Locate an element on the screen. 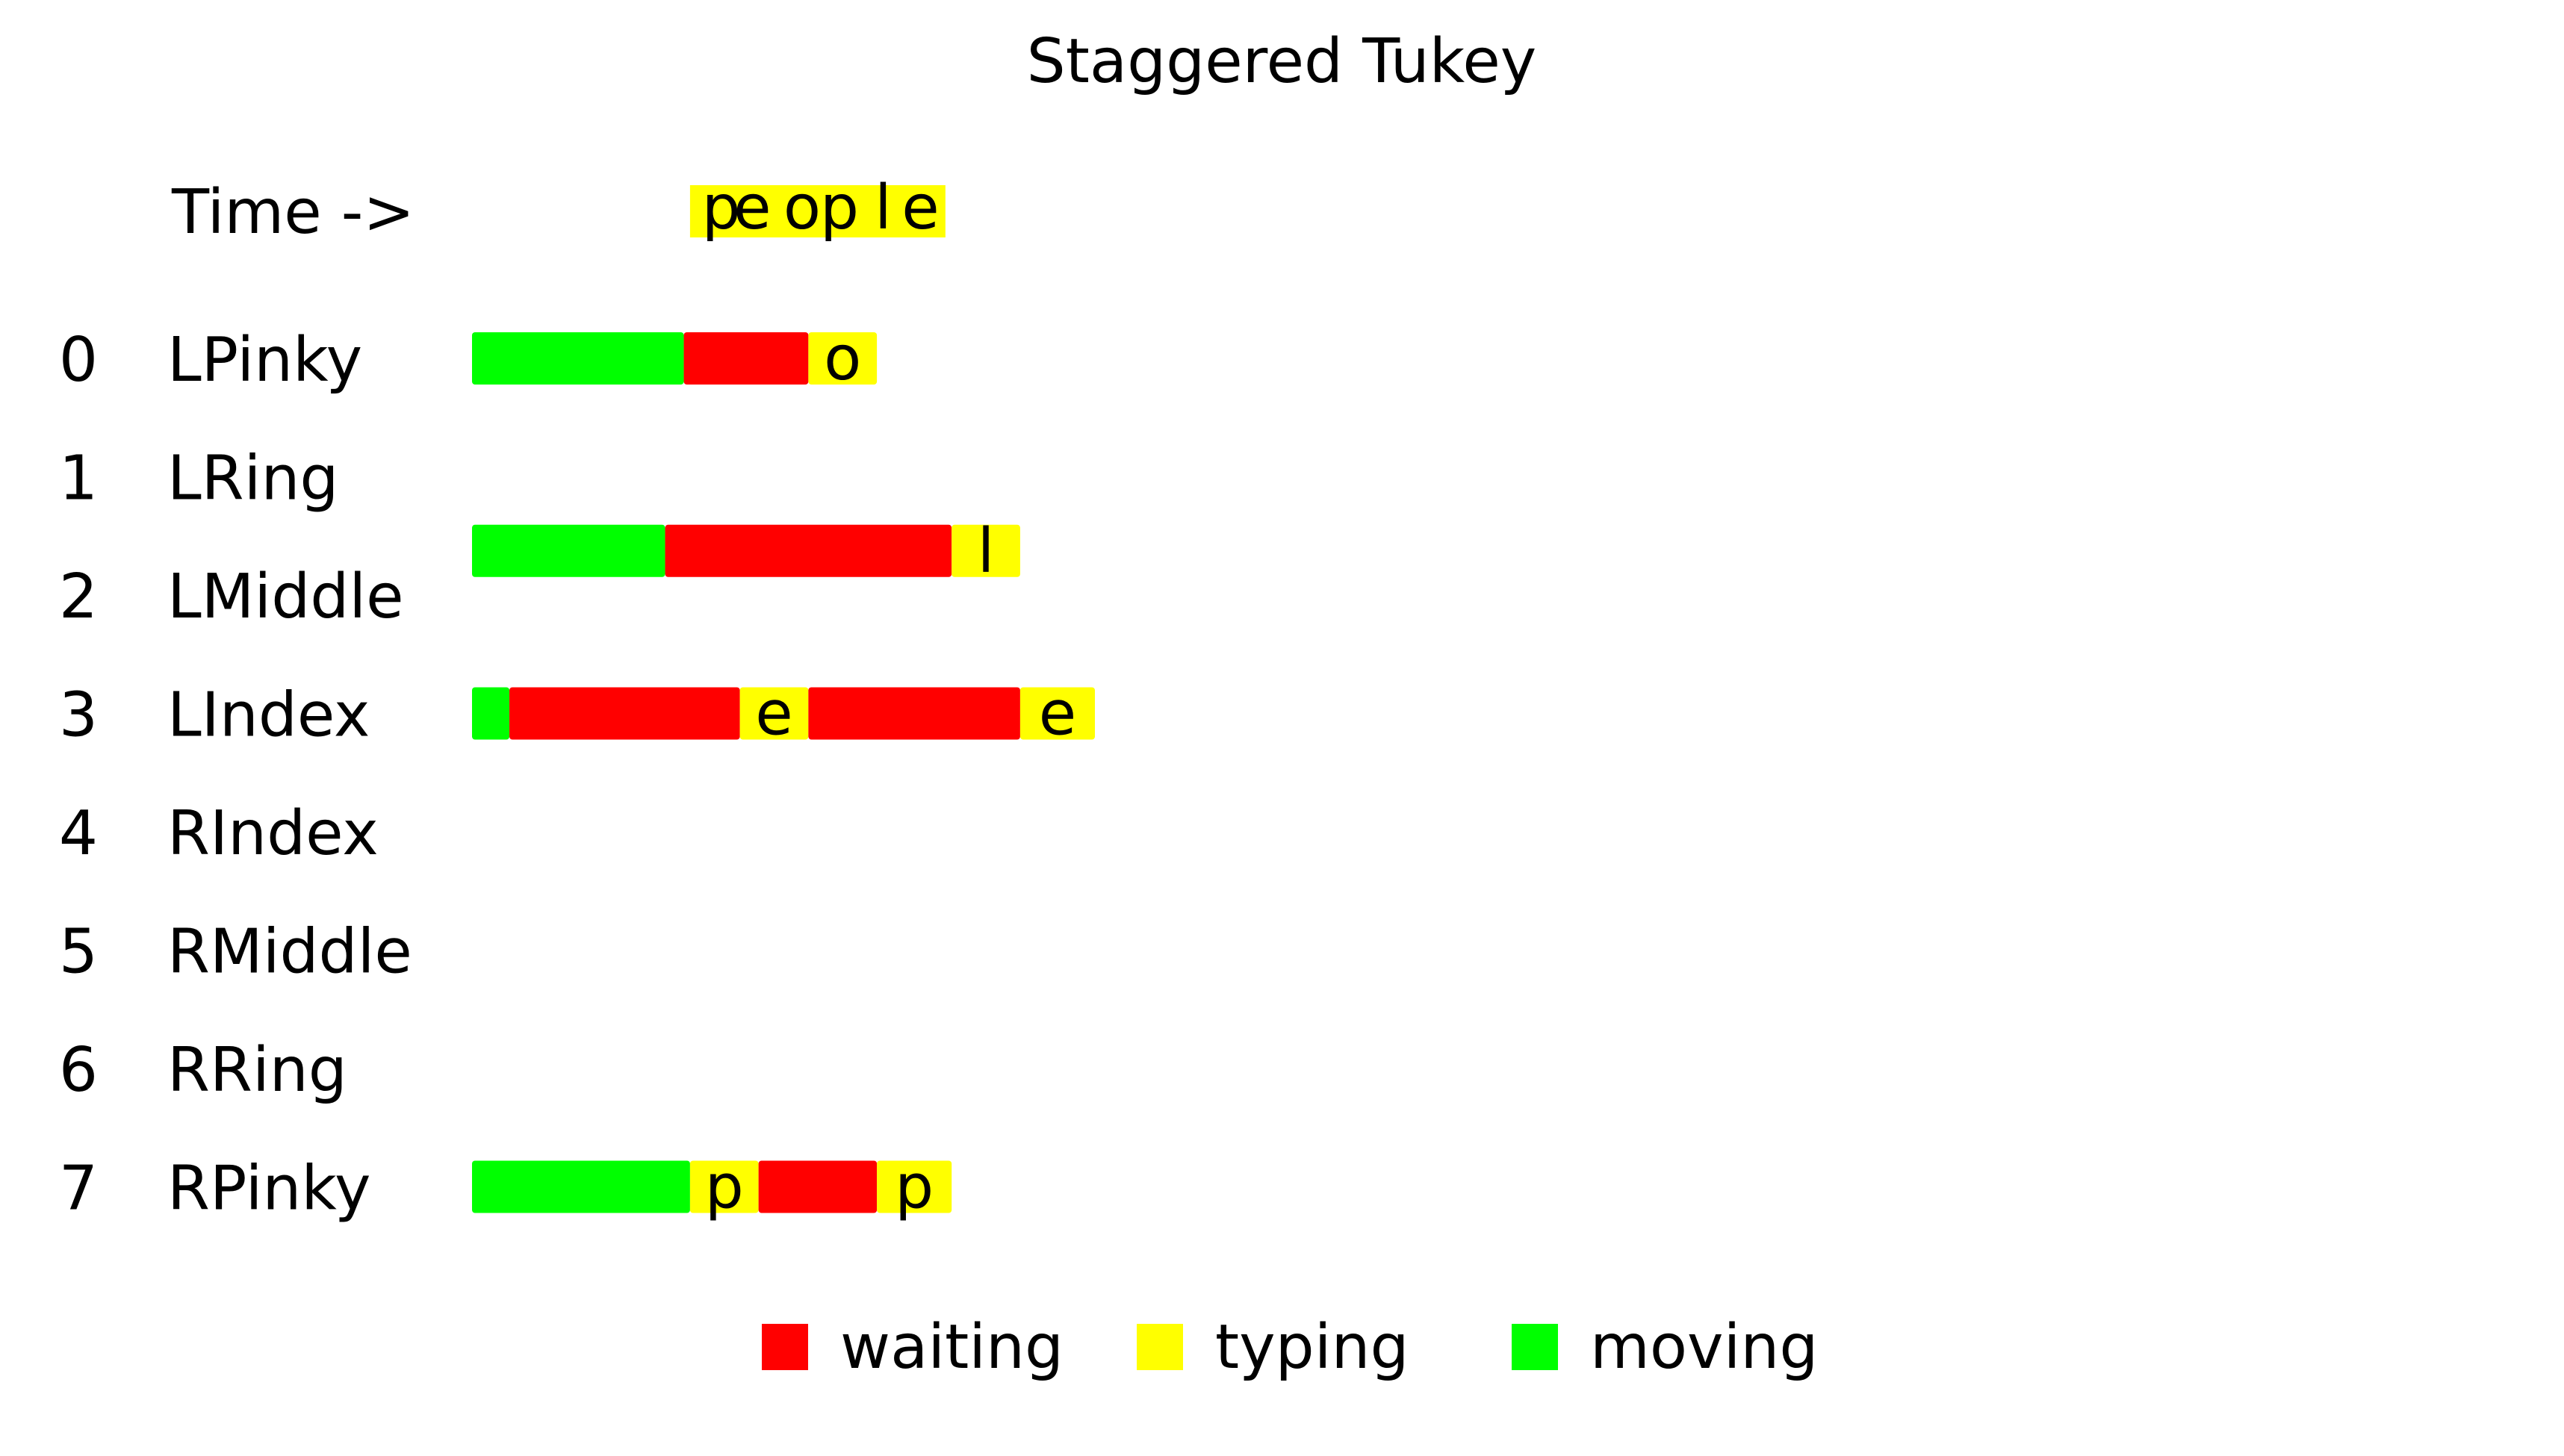 The image size is (2564, 1456). finger-name: RIndex is located at coordinates (273, 834).